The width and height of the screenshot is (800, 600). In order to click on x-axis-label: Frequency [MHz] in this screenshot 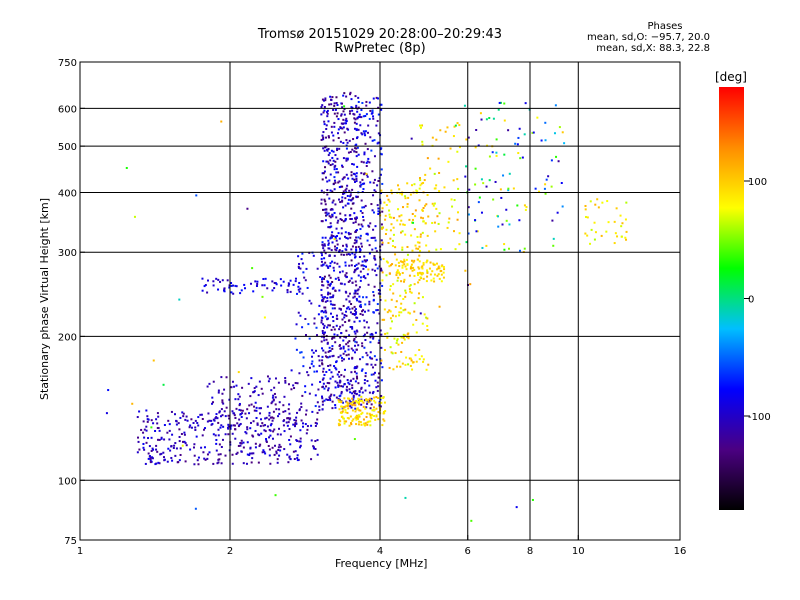, I will do `click(381, 563)`.